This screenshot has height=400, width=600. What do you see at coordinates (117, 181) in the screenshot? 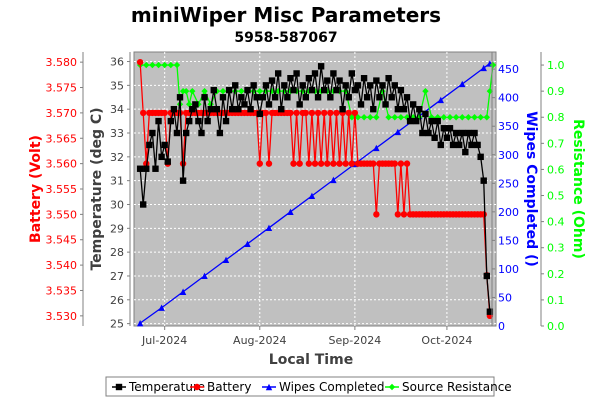
I see `temperature-tick-label: 31` at bounding box center [117, 181].